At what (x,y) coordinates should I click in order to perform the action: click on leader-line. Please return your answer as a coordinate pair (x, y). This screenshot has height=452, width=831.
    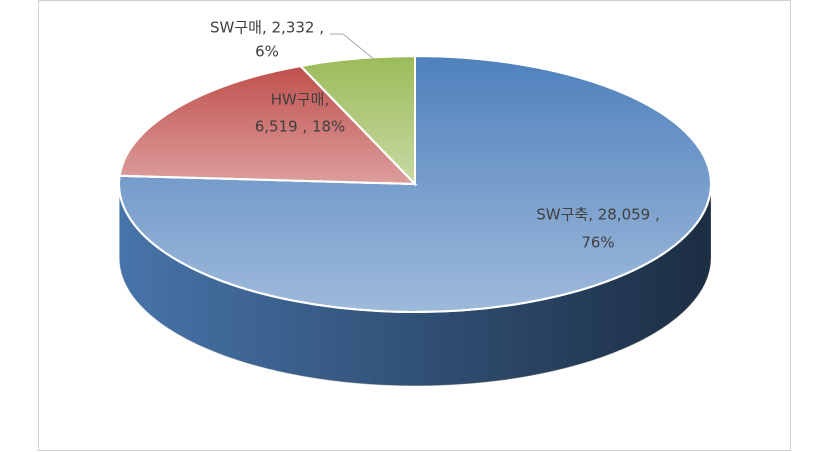
    Looking at the image, I should click on (353, 47).